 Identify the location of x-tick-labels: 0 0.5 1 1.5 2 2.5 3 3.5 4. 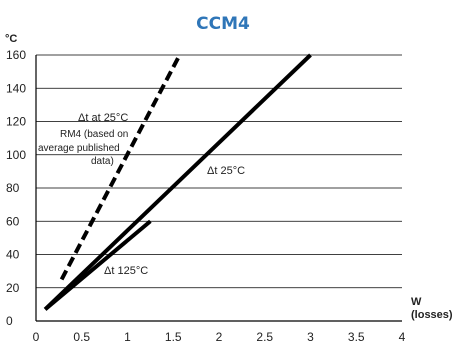
(219, 337).